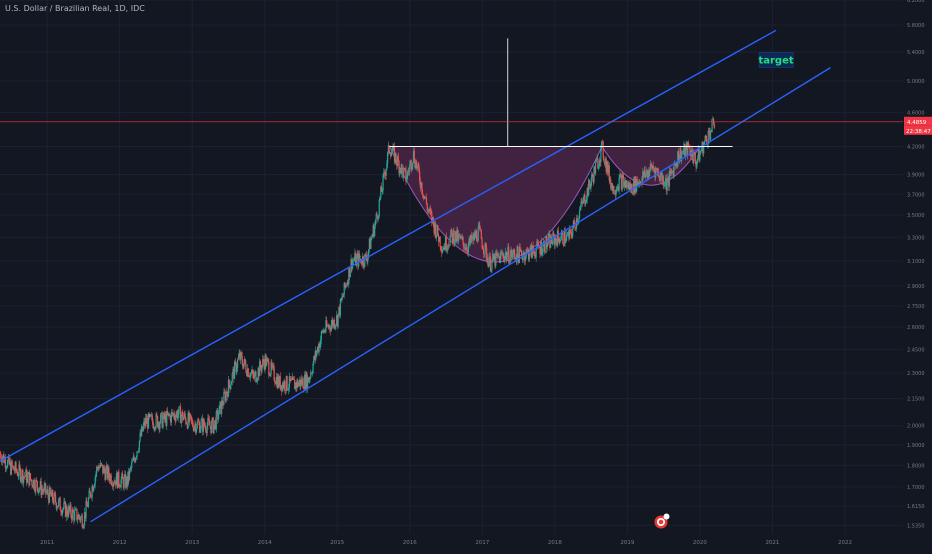  I want to click on price-tick-label: 1.5350, so click(916, 526).